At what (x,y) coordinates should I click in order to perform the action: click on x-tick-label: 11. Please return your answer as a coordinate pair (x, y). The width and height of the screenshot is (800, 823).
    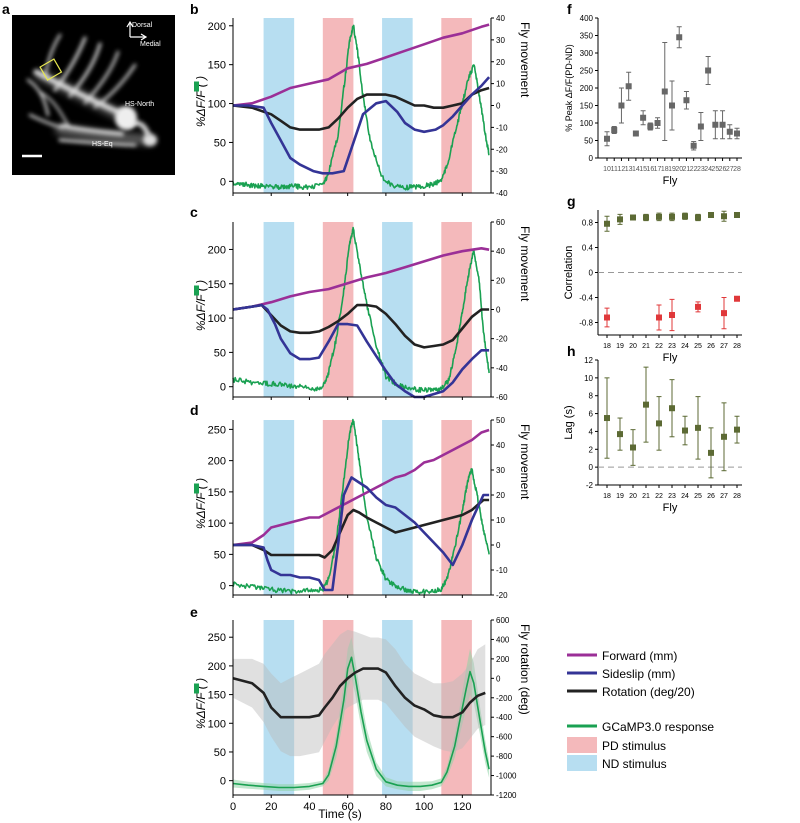
    Looking at the image, I should click on (614, 169).